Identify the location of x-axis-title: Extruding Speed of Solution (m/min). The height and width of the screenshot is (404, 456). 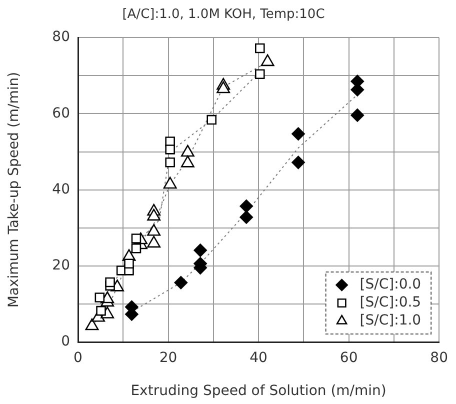
(258, 391).